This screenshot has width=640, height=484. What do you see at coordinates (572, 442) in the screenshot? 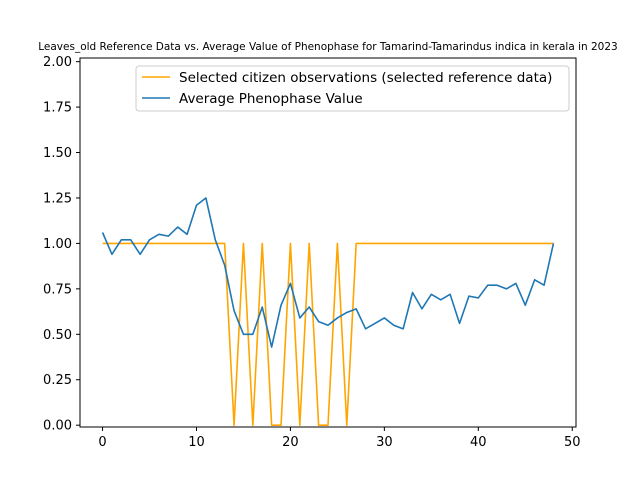
I see `x-tick-label: 50` at bounding box center [572, 442].